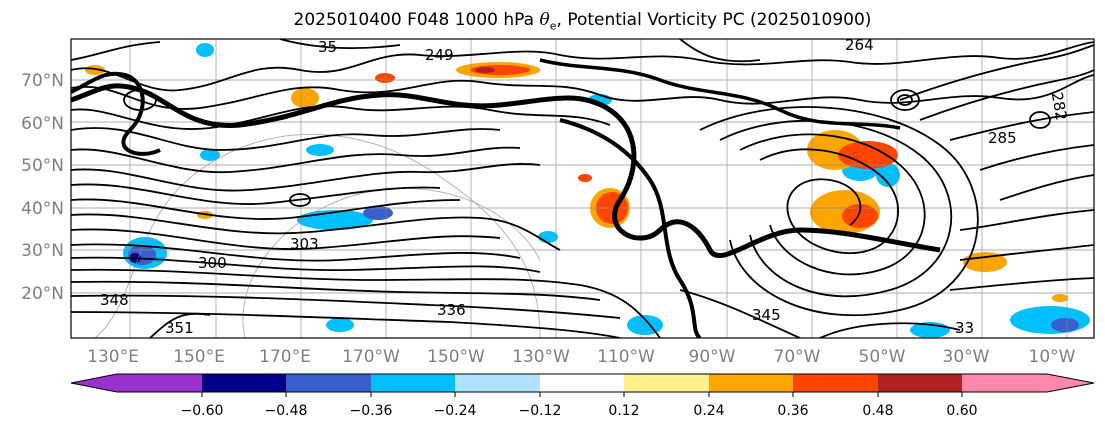 This screenshot has height=431, width=1105. What do you see at coordinates (859, 45) in the screenshot?
I see `contour-label: 264` at bounding box center [859, 45].